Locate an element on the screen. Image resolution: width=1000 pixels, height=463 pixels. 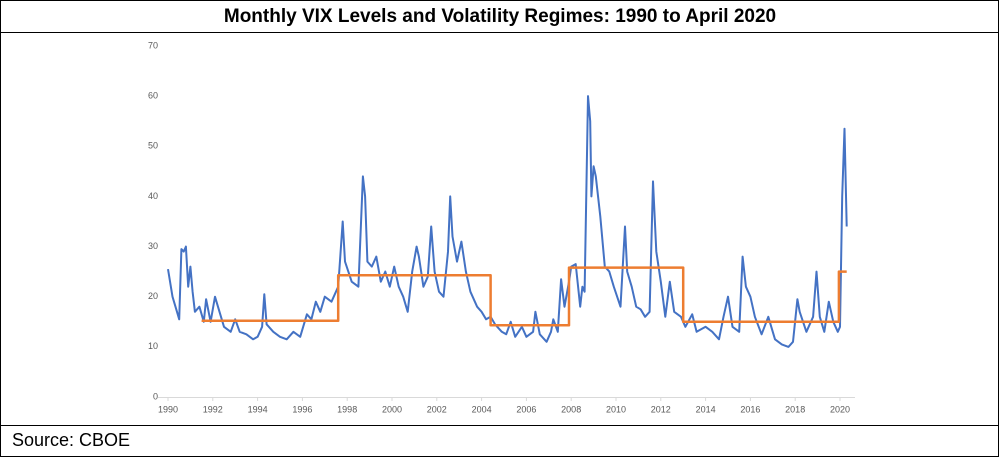
series-line is located at coordinates (524, 296).